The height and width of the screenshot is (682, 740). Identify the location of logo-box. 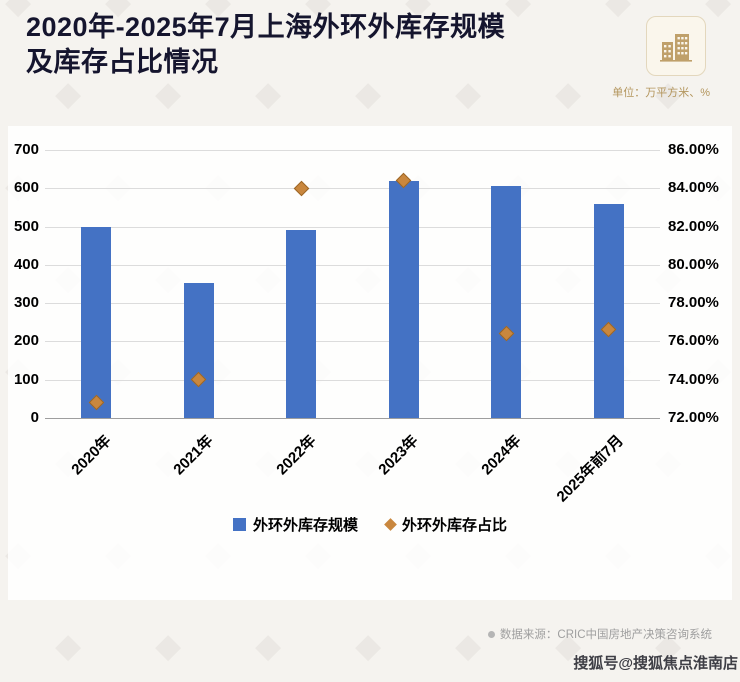
(676, 46).